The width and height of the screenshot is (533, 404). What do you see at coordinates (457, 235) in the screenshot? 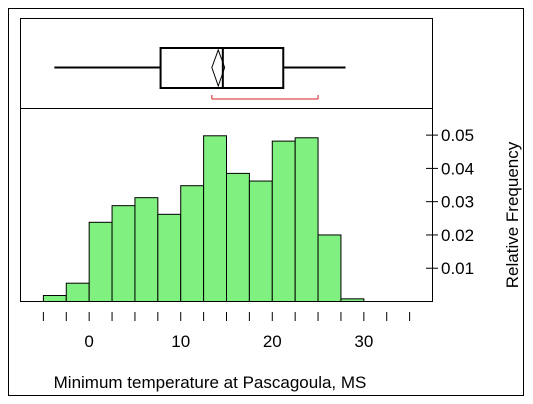
I see `y-tick-label: 0.02` at bounding box center [457, 235].